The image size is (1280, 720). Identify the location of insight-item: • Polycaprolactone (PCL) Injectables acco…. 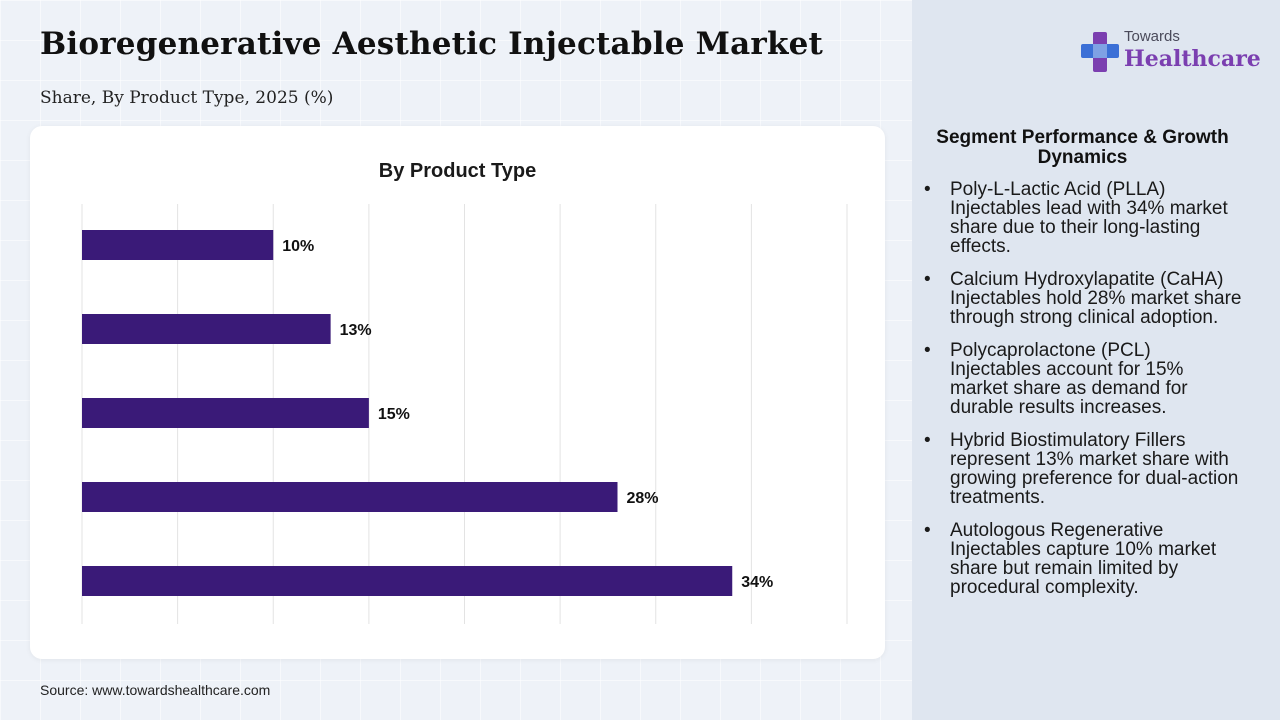
(1082, 379).